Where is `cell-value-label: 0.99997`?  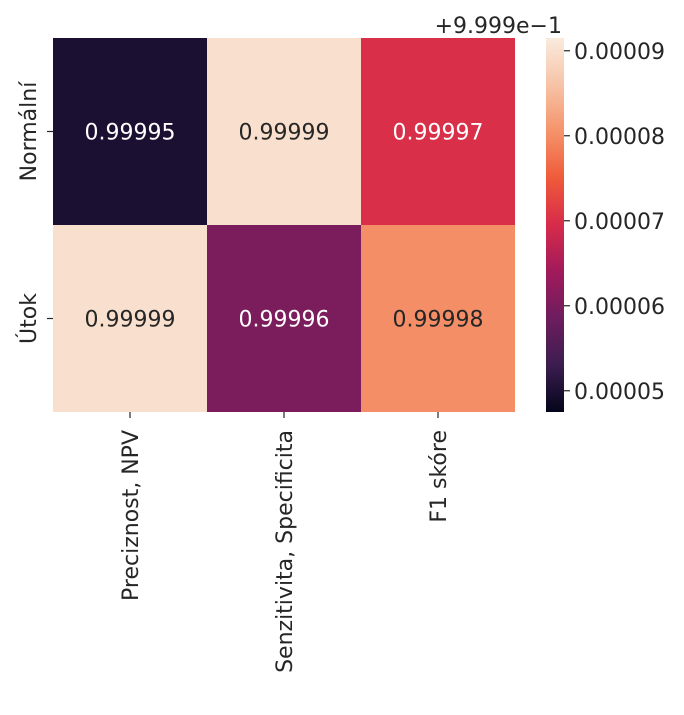 cell-value-label: 0.99997 is located at coordinates (438, 133).